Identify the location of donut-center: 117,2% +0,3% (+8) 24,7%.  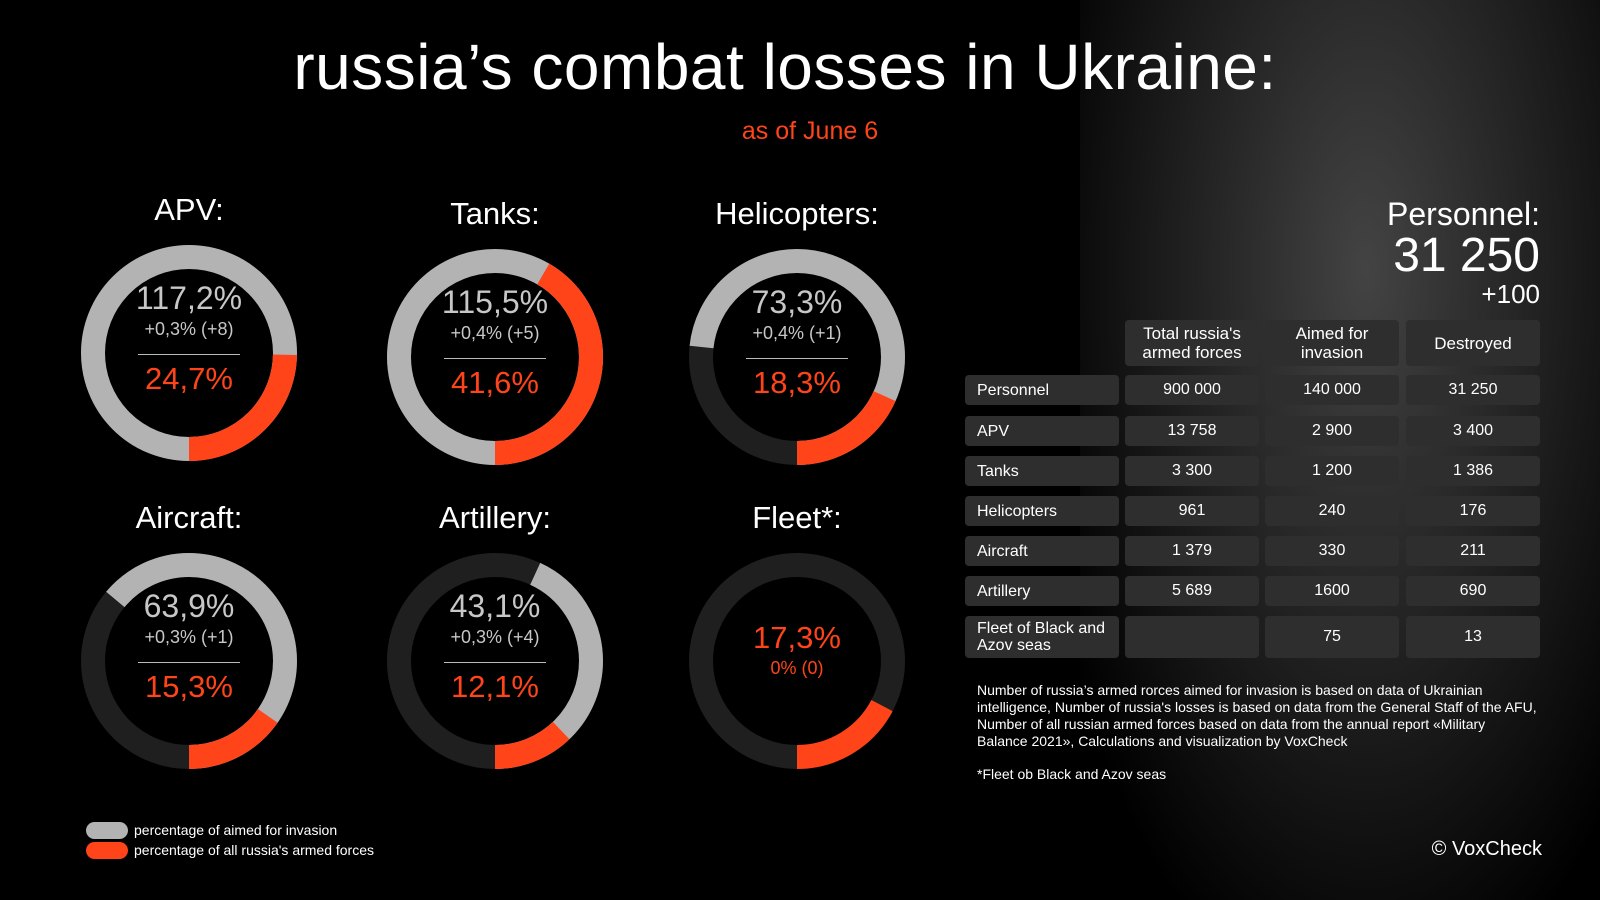
(189, 338).